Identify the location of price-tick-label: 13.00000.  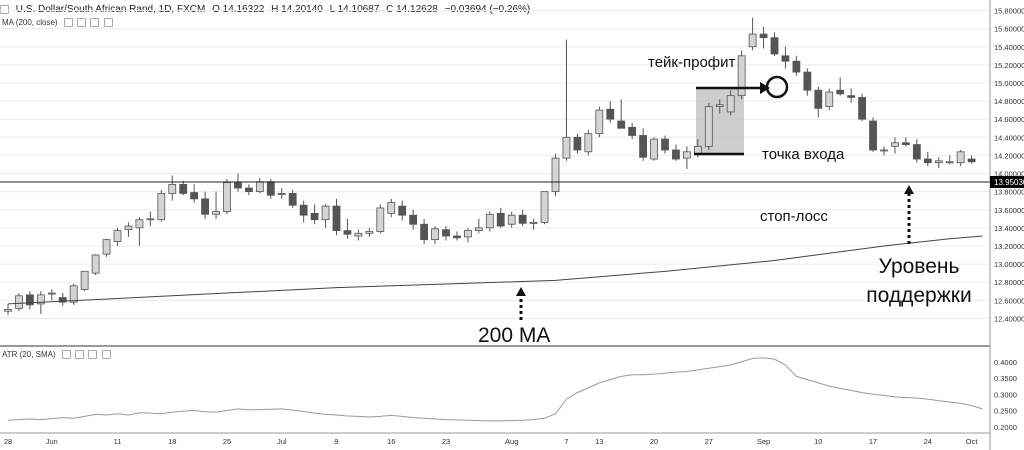
(1009, 264).